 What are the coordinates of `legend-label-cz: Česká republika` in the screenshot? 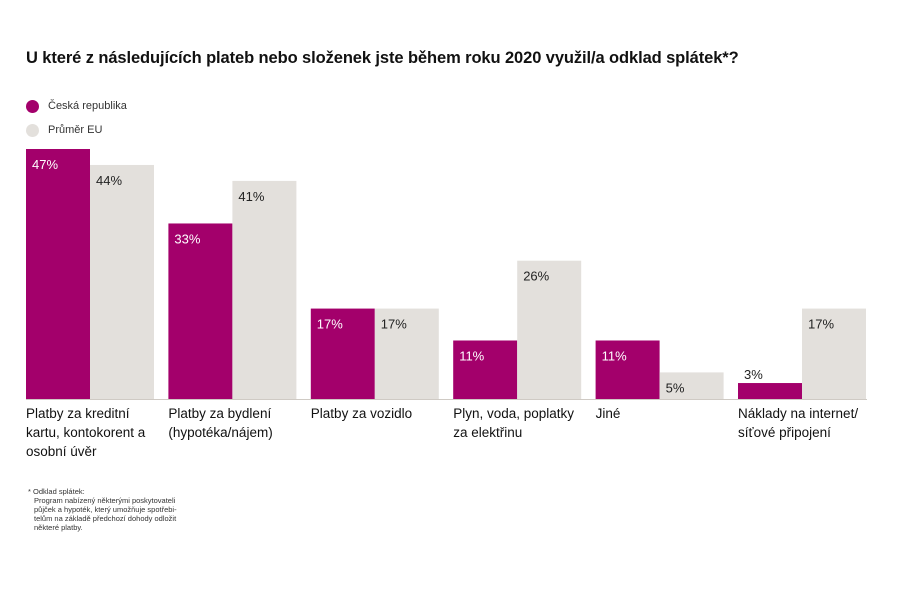 It's located at (87, 106).